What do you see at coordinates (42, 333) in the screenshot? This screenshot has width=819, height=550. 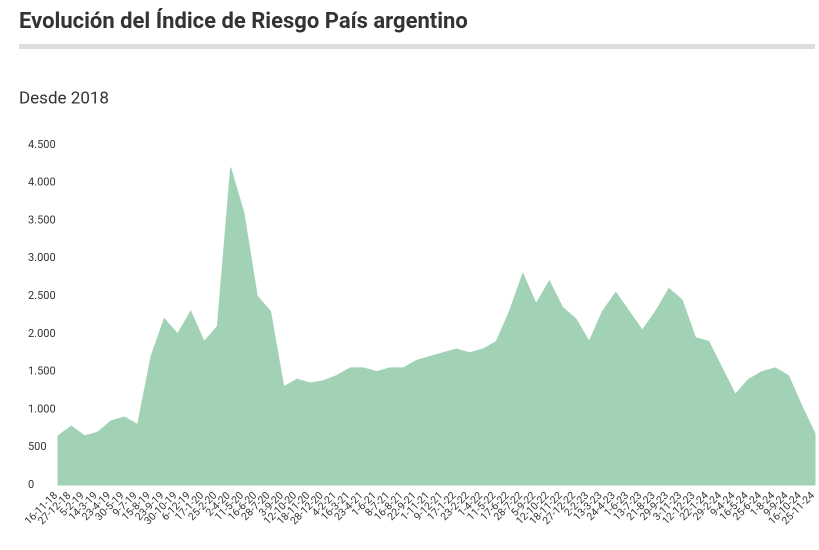 I see `y-tick-label: 2.000` at bounding box center [42, 333].